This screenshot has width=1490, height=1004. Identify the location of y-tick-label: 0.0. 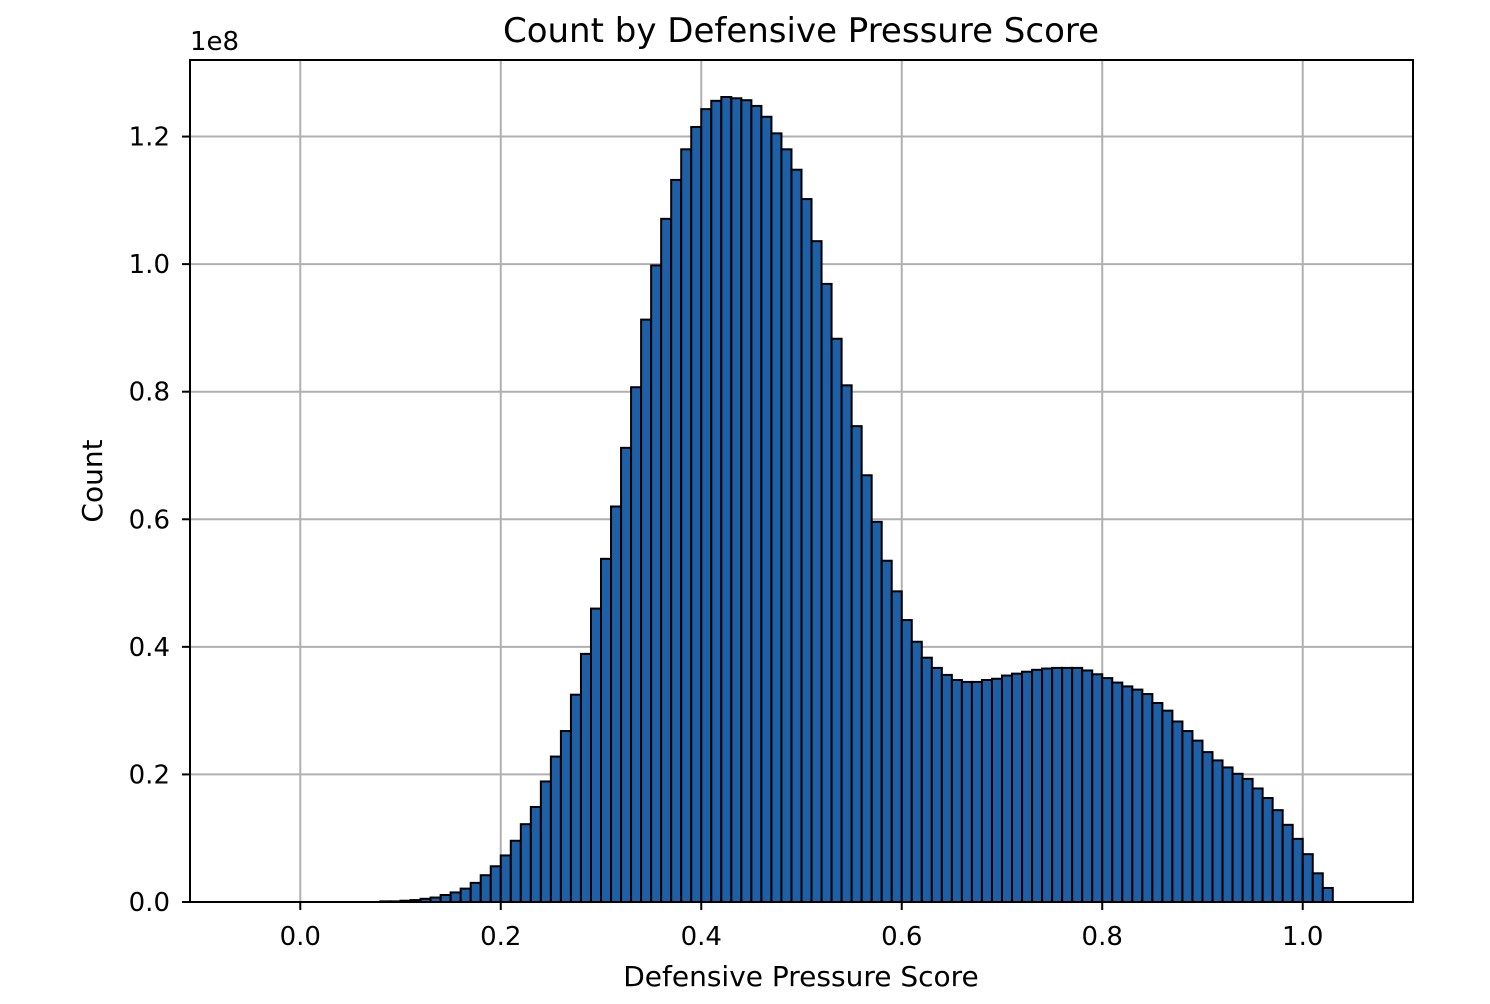
(149, 903).